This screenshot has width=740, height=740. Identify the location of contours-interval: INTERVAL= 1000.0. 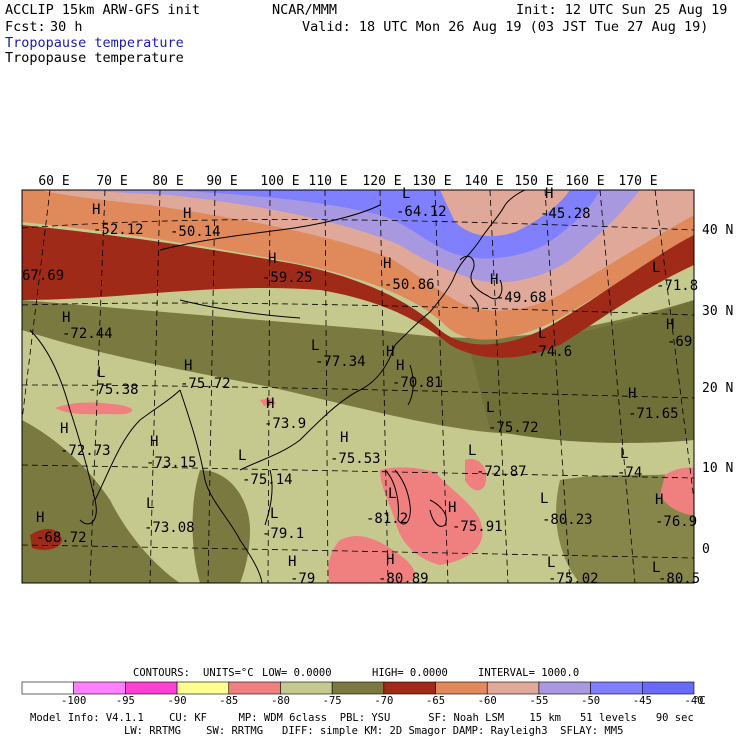
(528, 673).